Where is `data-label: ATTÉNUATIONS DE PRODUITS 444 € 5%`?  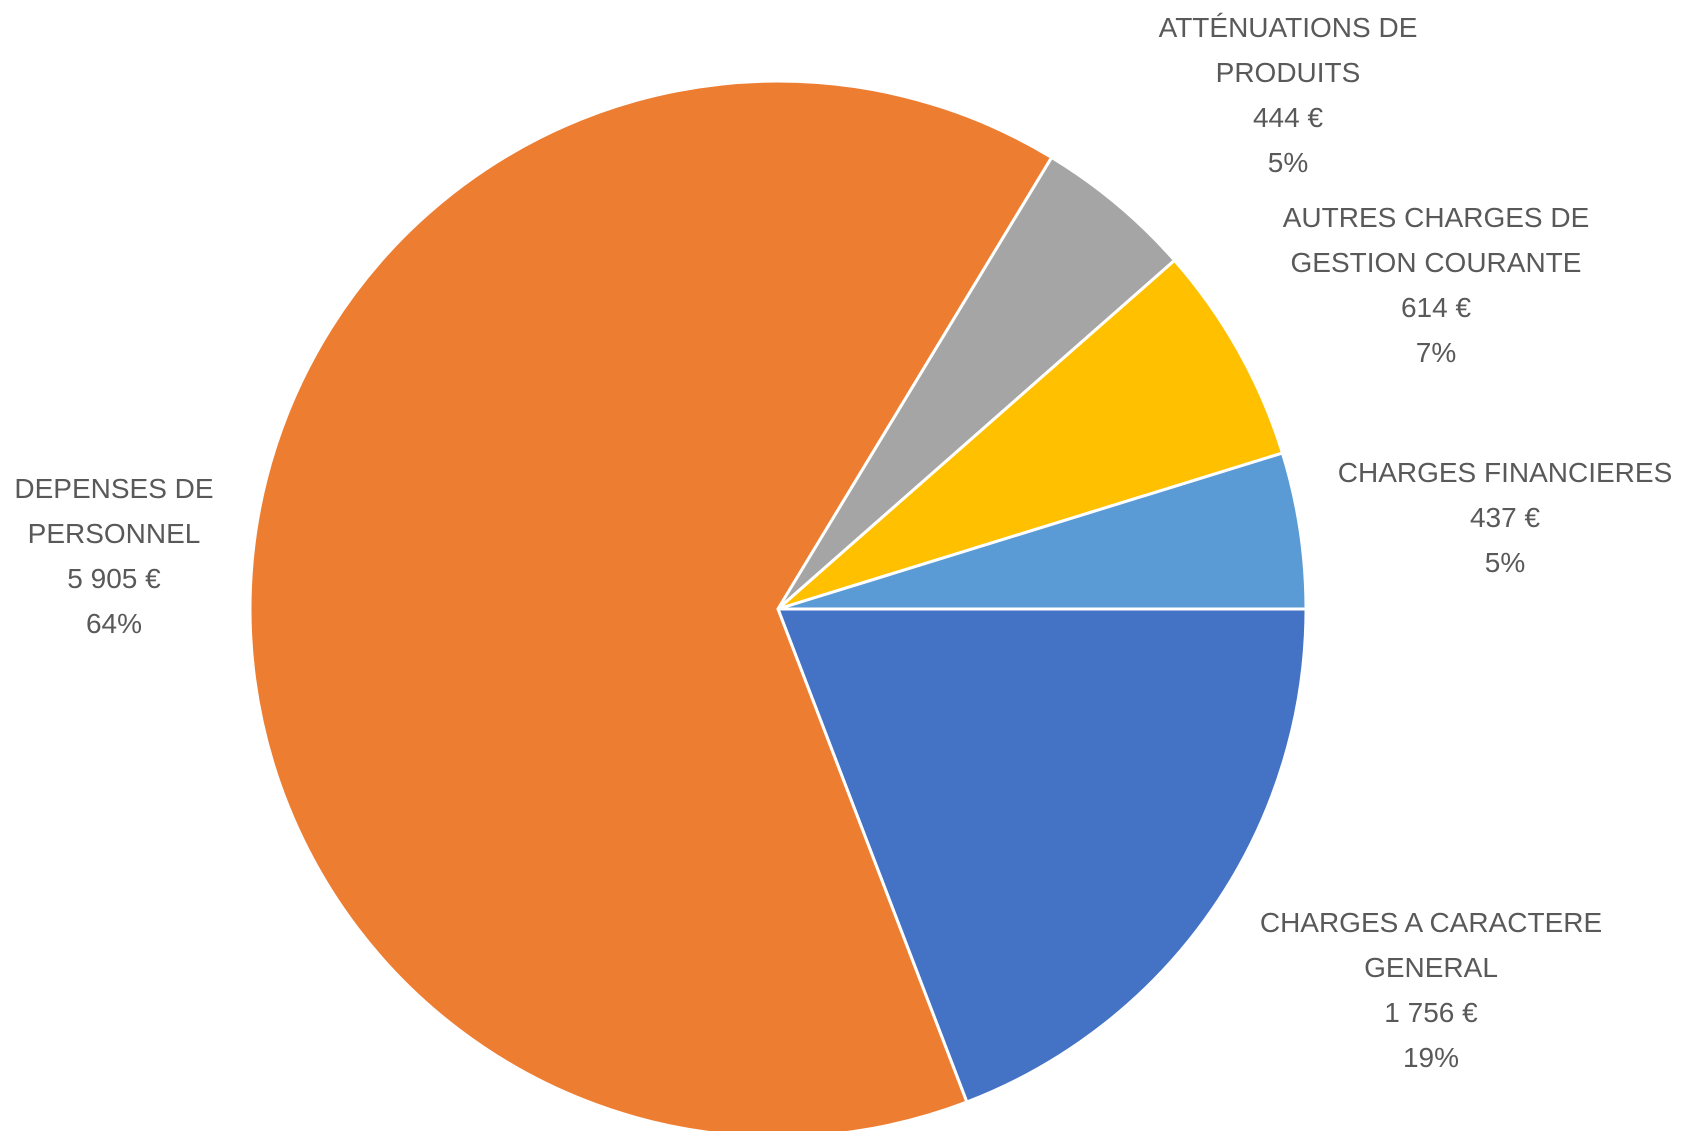 data-label: ATTÉNUATIONS DE PRODUITS 444 € 5% is located at coordinates (1288, 95).